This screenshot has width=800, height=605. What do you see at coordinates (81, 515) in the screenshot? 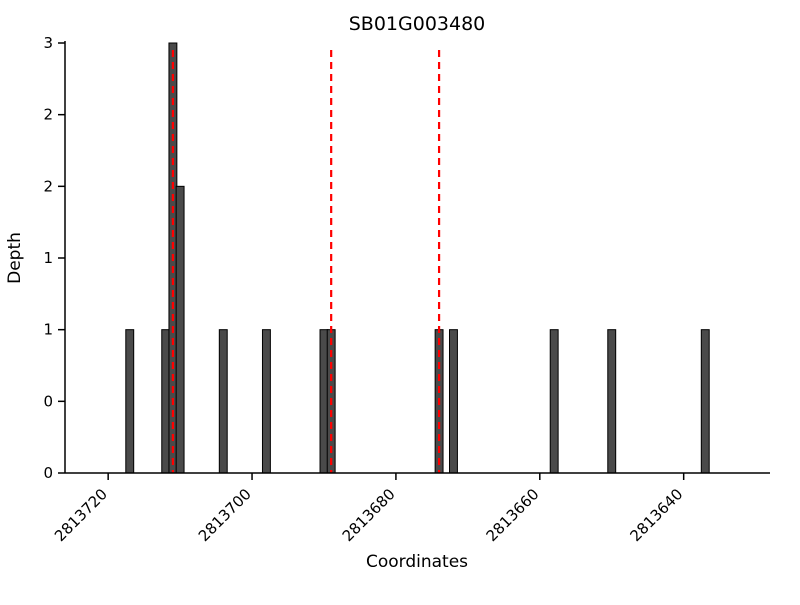
I see `x-tick-label: 2813720` at bounding box center [81, 515].